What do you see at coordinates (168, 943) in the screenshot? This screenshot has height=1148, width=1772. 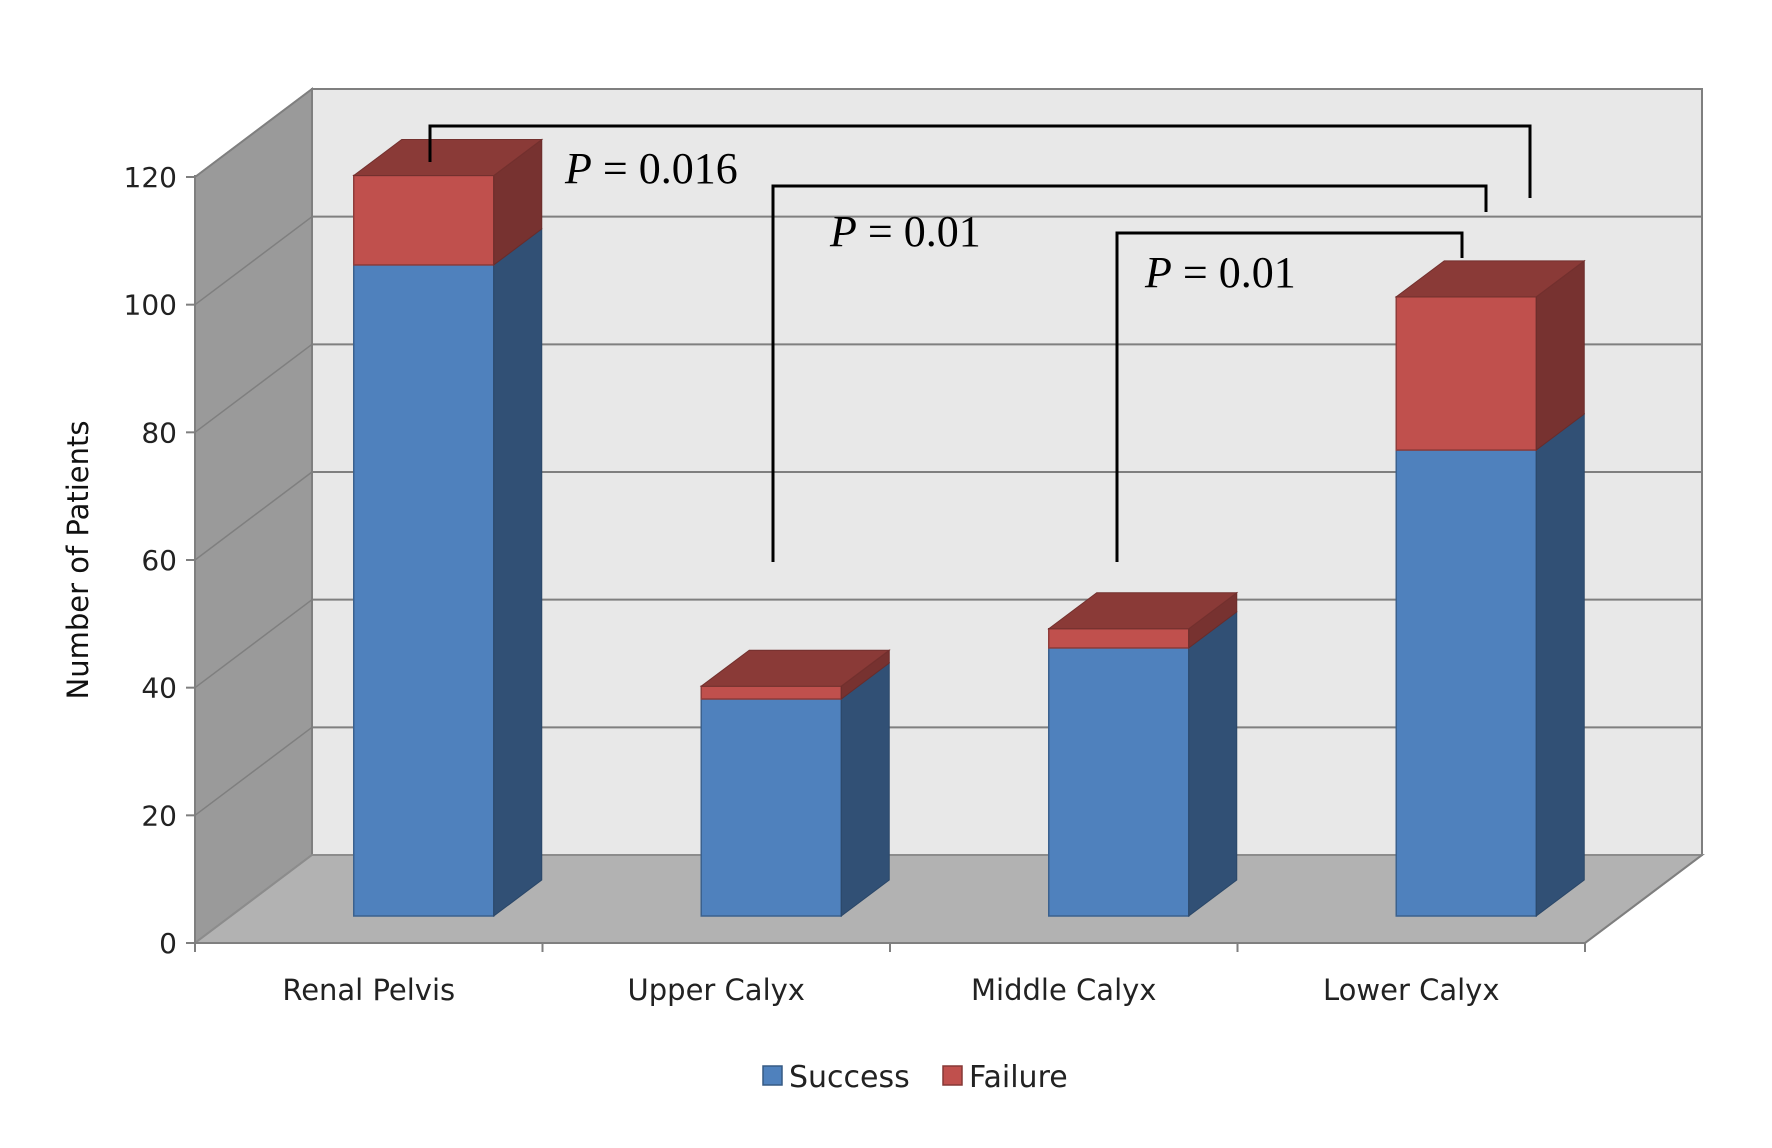 I see `y-tick-label: 0` at bounding box center [168, 943].